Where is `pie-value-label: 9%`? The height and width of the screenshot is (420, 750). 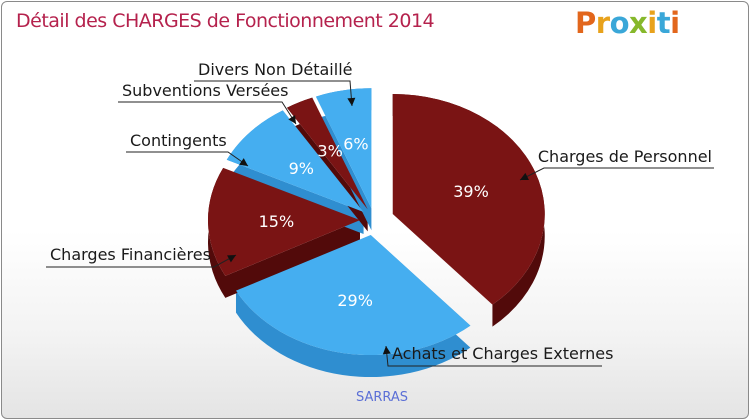 pie-value-label: 9% is located at coordinates (301, 168).